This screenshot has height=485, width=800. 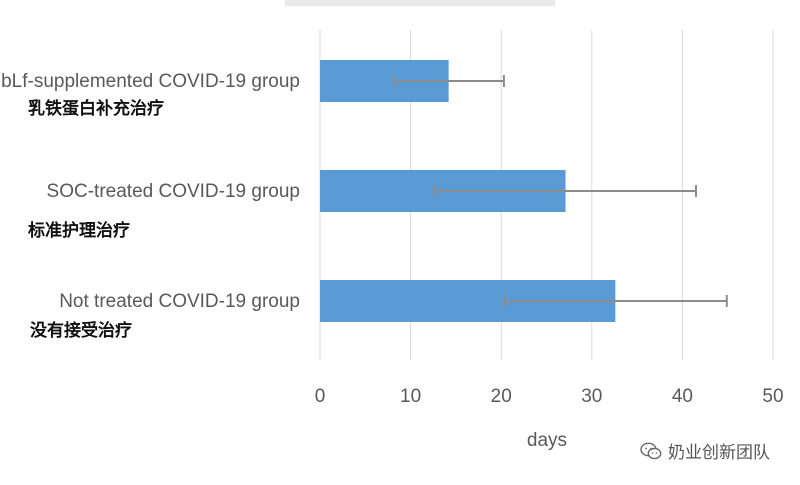 What do you see at coordinates (179, 301) in the screenshot?
I see `category-label-3: Not treated COVID-19 group` at bounding box center [179, 301].